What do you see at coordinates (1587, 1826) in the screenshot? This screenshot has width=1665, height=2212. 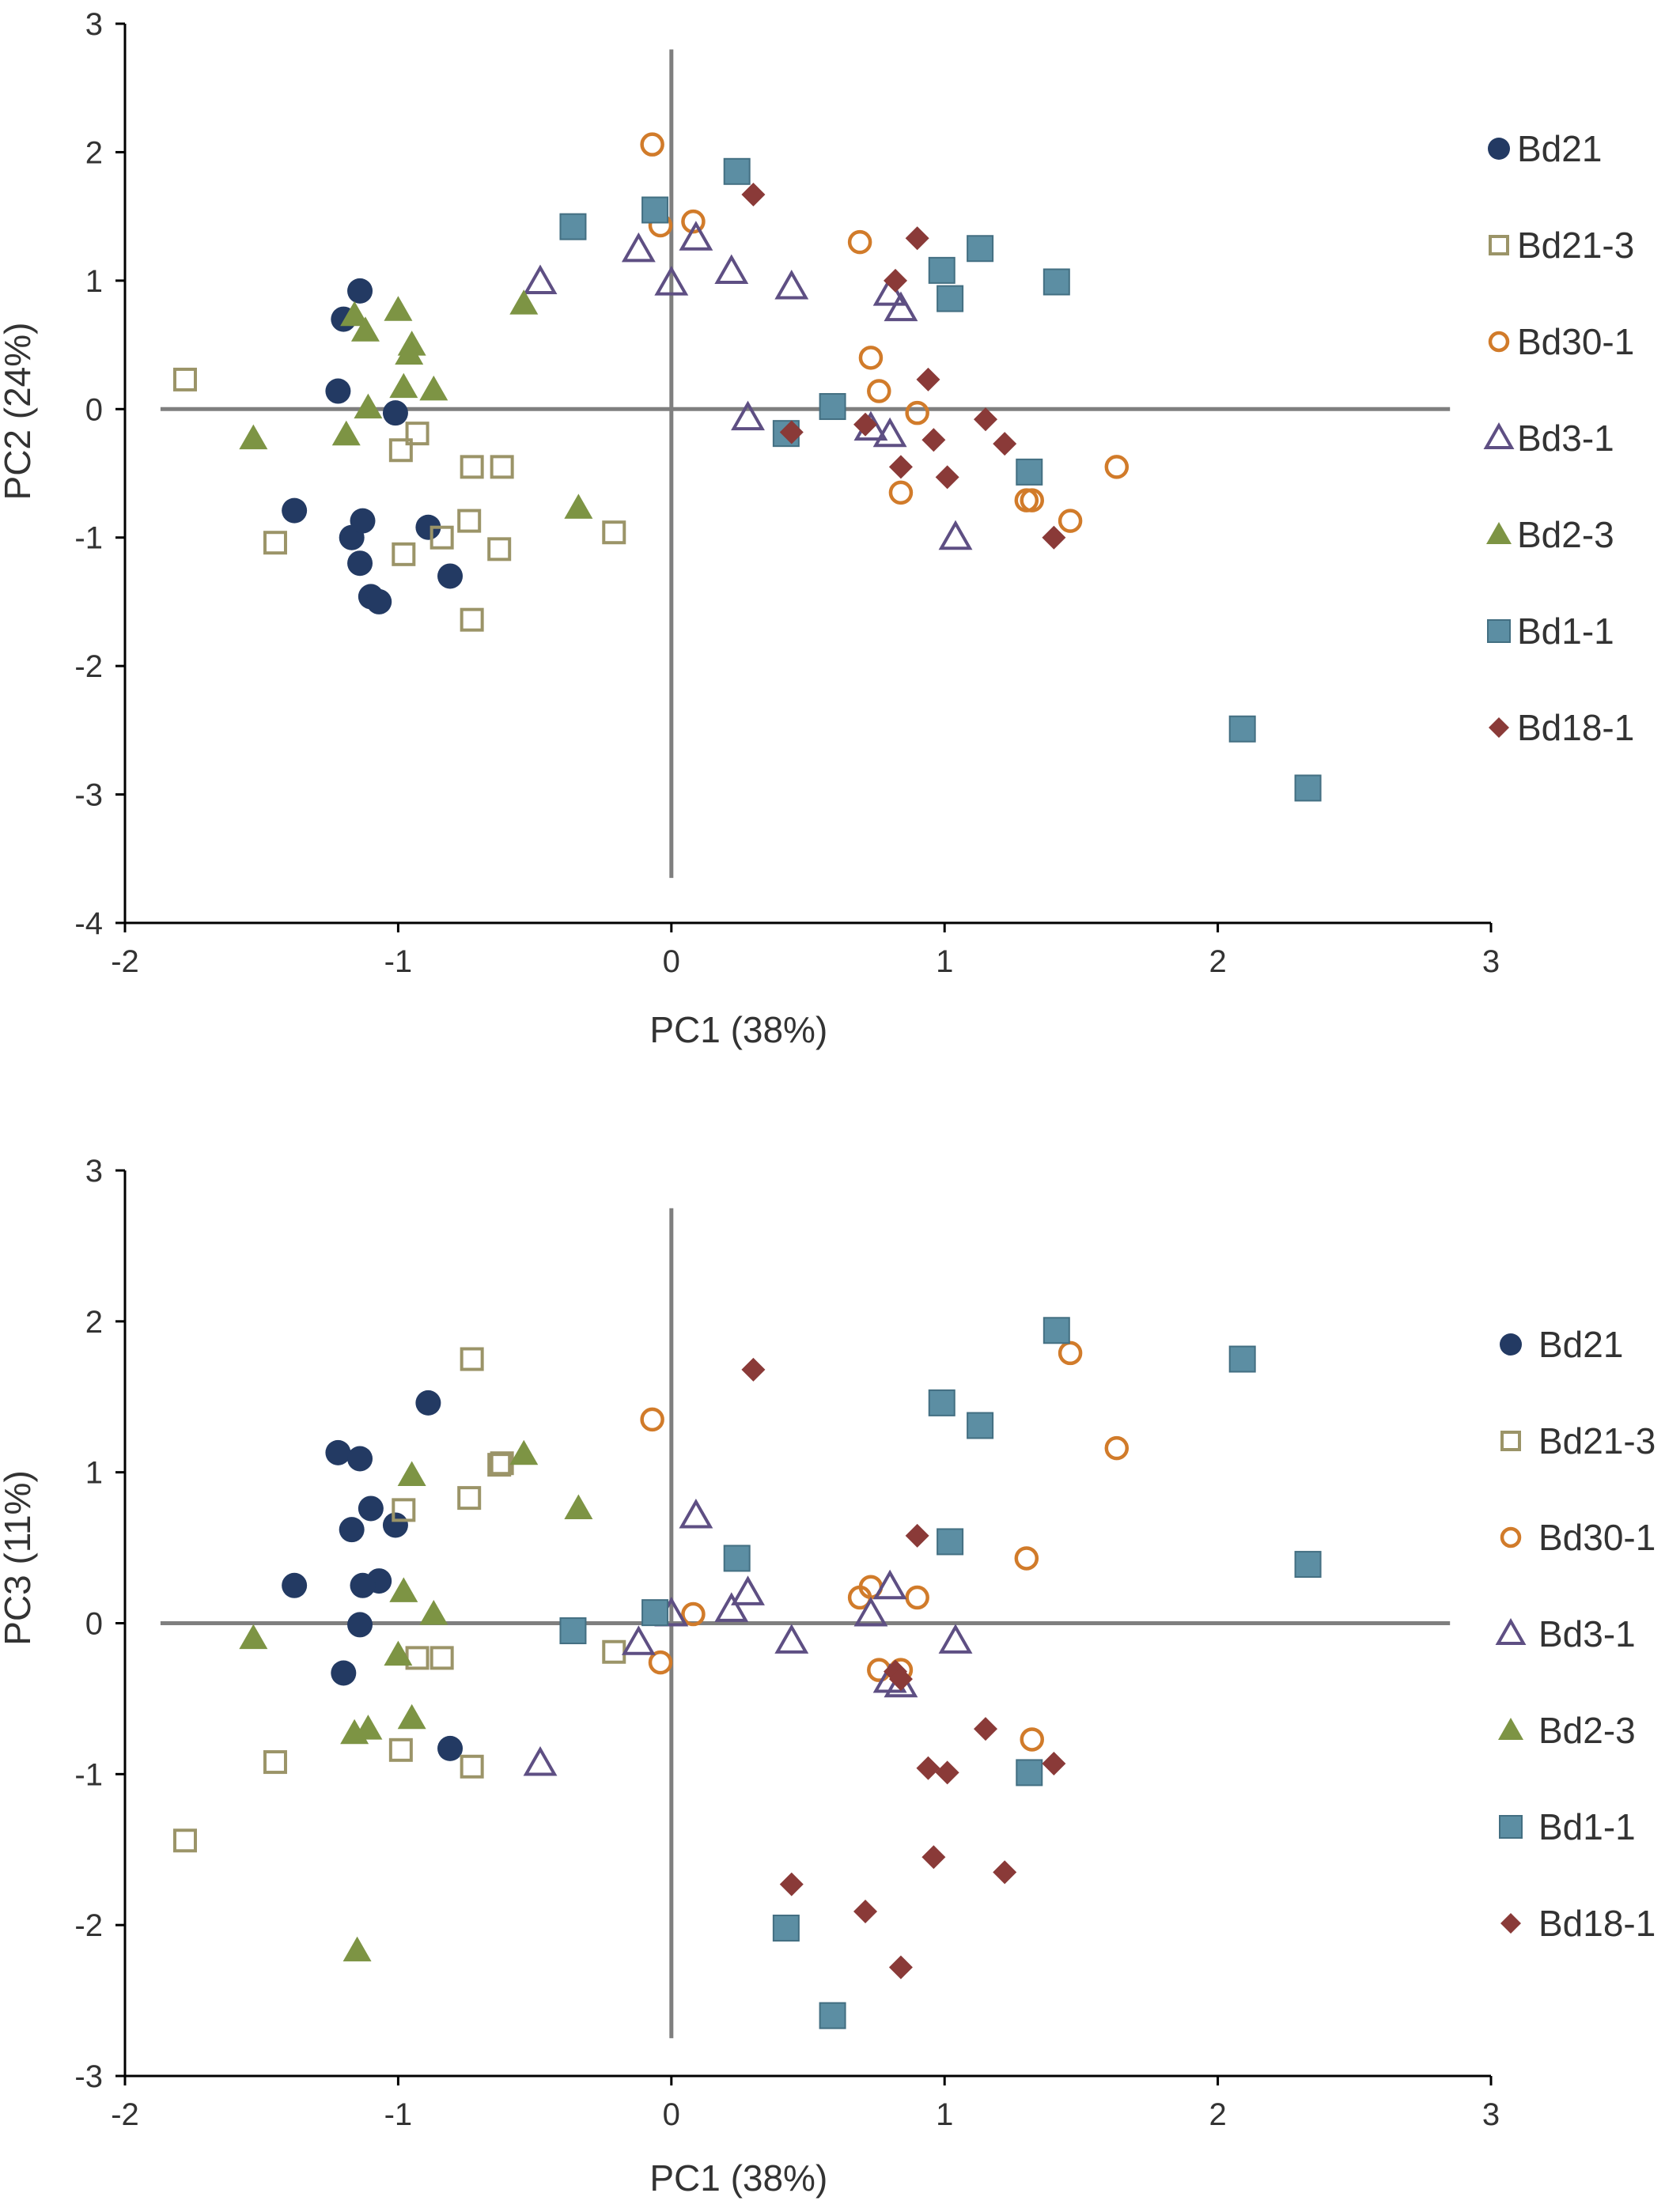 I see `legend-label: Bd1-1` at bounding box center [1587, 1826].